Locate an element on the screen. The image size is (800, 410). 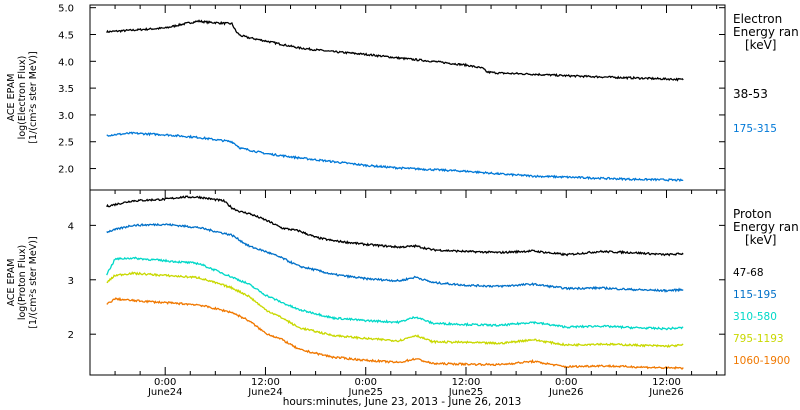
y-tick-label: 3.0 is located at coordinates (66, 116).